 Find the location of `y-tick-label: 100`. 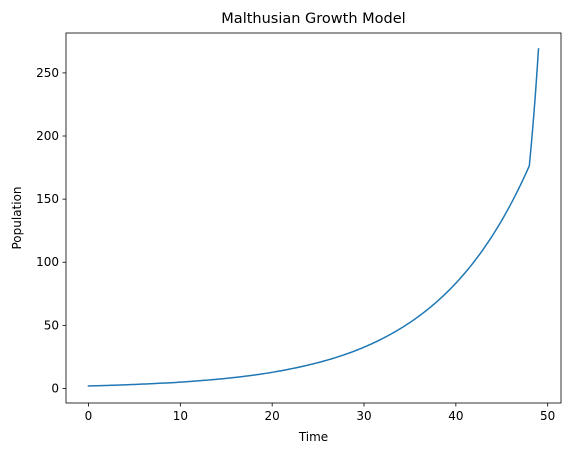

y-tick-label: 100 is located at coordinates (47, 262).